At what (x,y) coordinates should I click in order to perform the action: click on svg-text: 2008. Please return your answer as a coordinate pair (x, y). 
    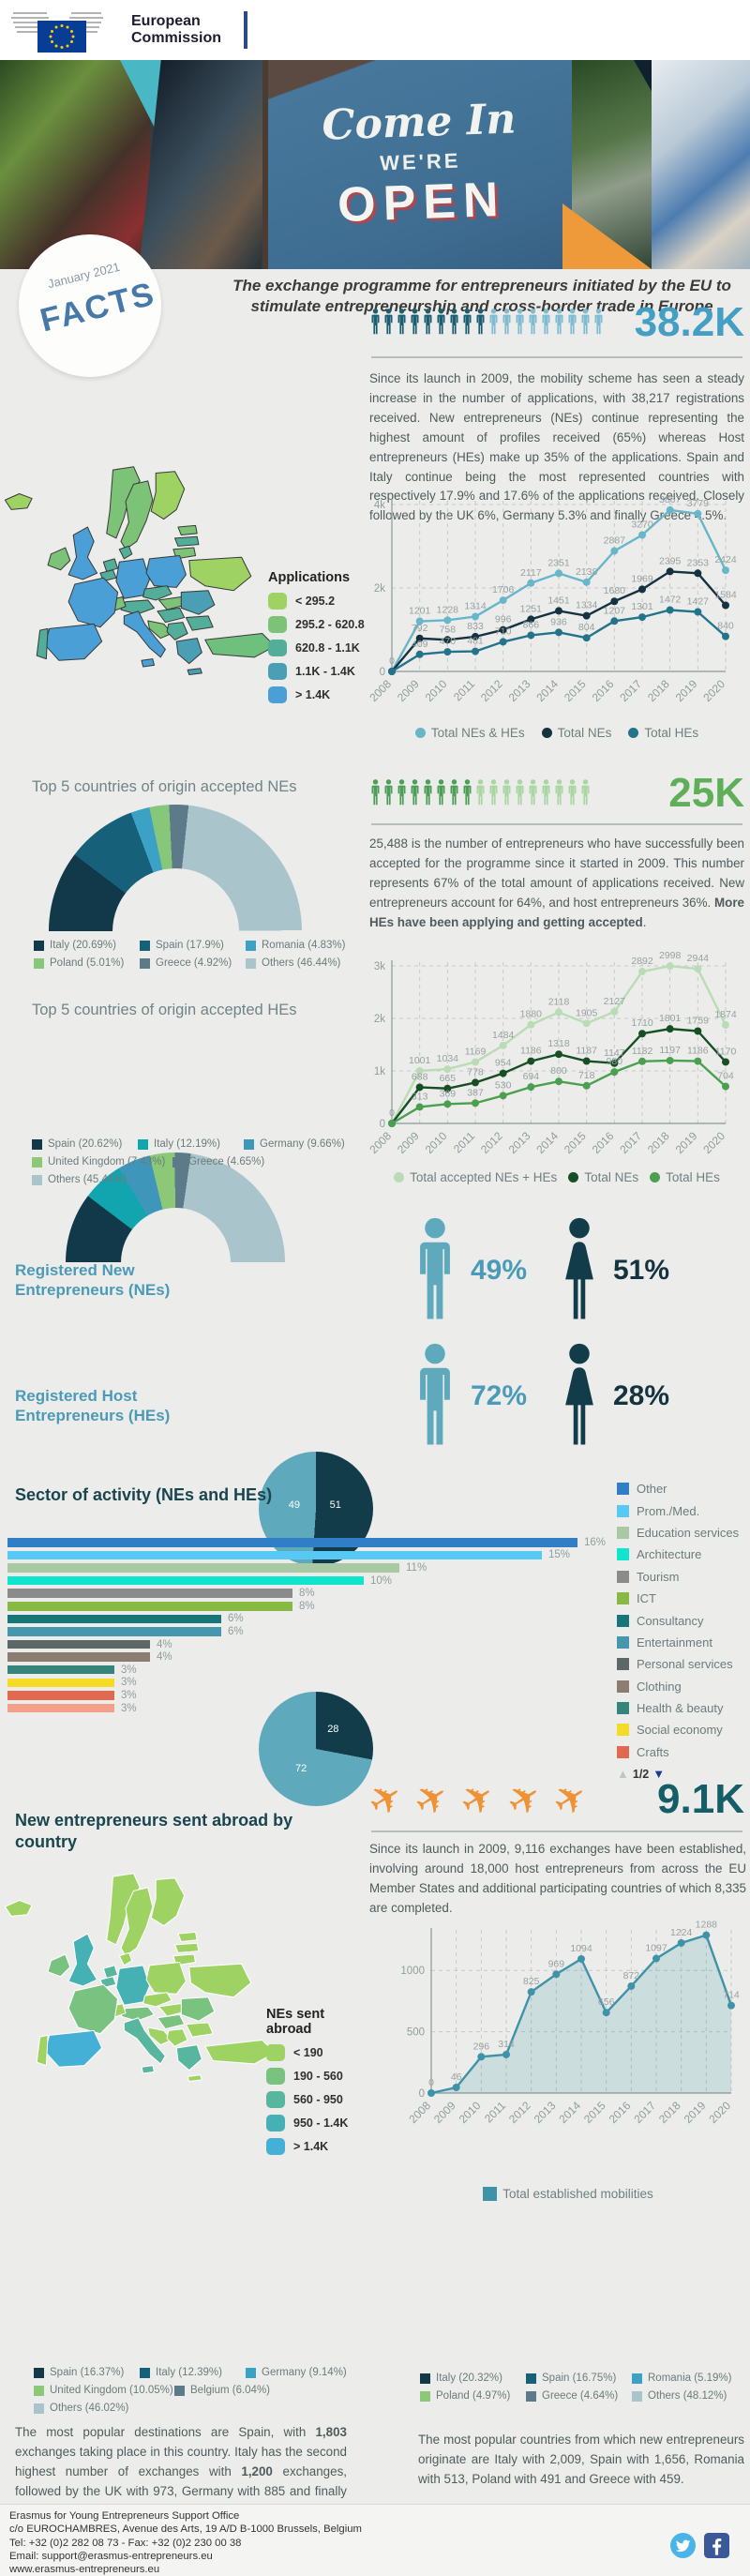
    Looking at the image, I should click on (380, 1142).